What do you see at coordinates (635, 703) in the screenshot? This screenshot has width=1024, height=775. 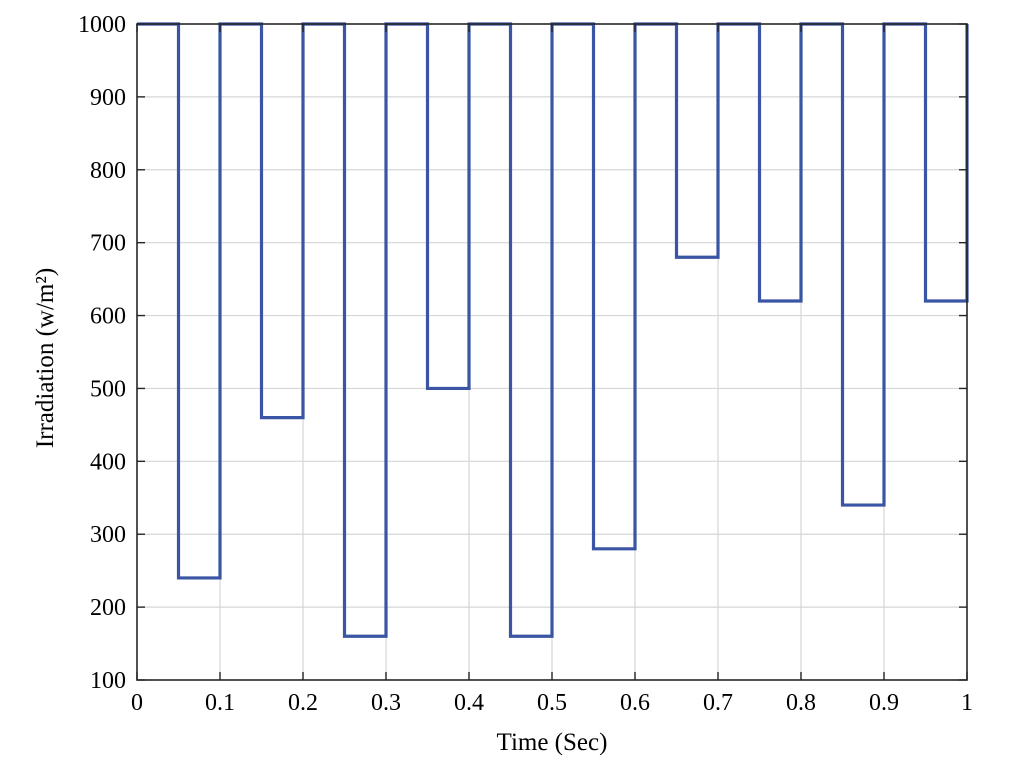 I see `x-tick-label: 0.6` at bounding box center [635, 703].